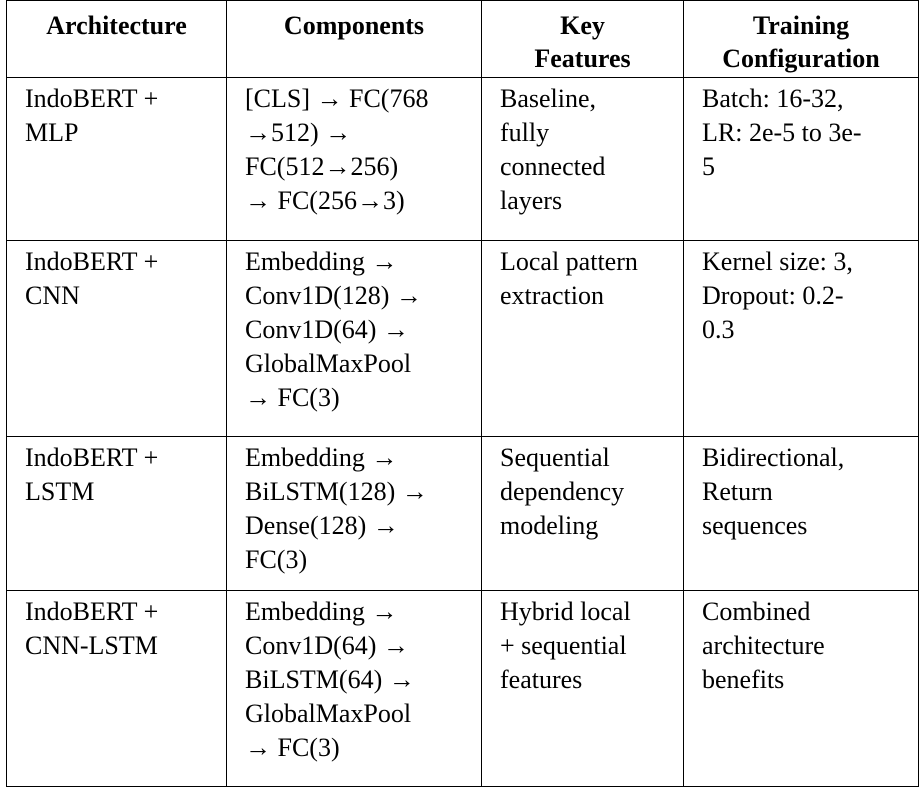 Image resolution: width=924 pixels, height=787 pixels. I want to click on cell-line: MLP, so click(52, 132).